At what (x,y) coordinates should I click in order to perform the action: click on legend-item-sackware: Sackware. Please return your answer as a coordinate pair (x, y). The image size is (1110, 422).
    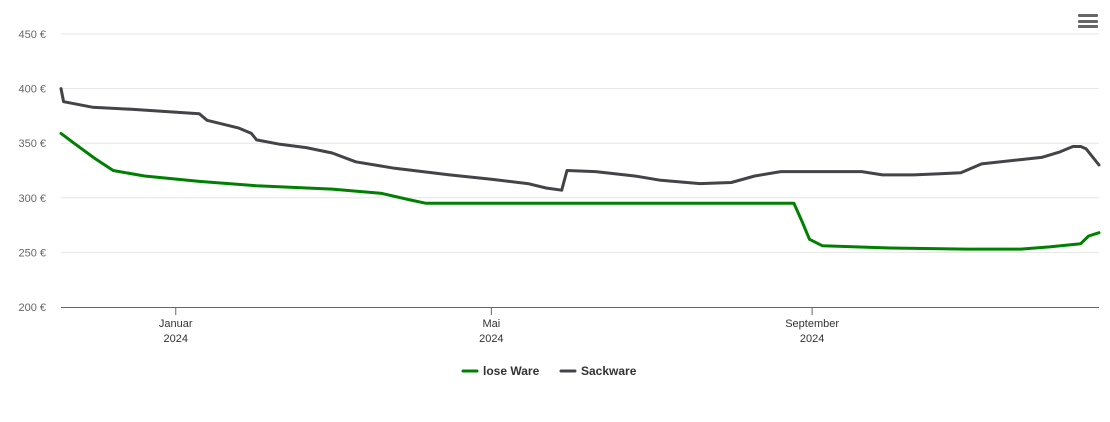
    Looking at the image, I should click on (598, 371).